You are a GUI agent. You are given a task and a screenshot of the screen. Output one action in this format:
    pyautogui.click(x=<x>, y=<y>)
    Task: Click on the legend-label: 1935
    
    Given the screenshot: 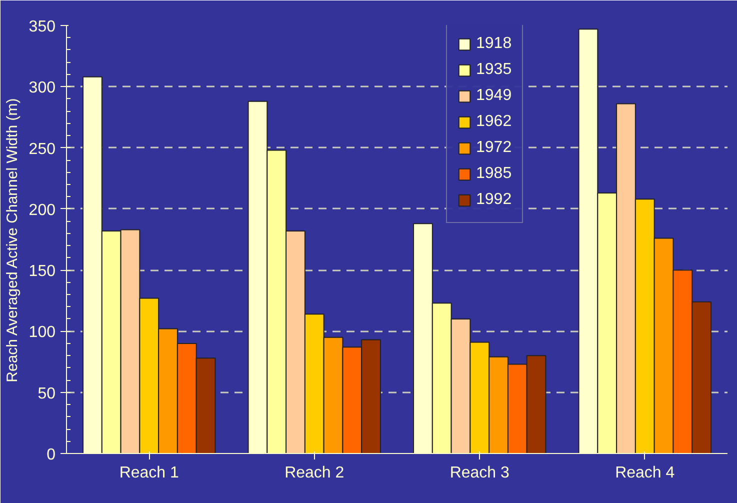 What is the action you would take?
    pyautogui.click(x=494, y=70)
    